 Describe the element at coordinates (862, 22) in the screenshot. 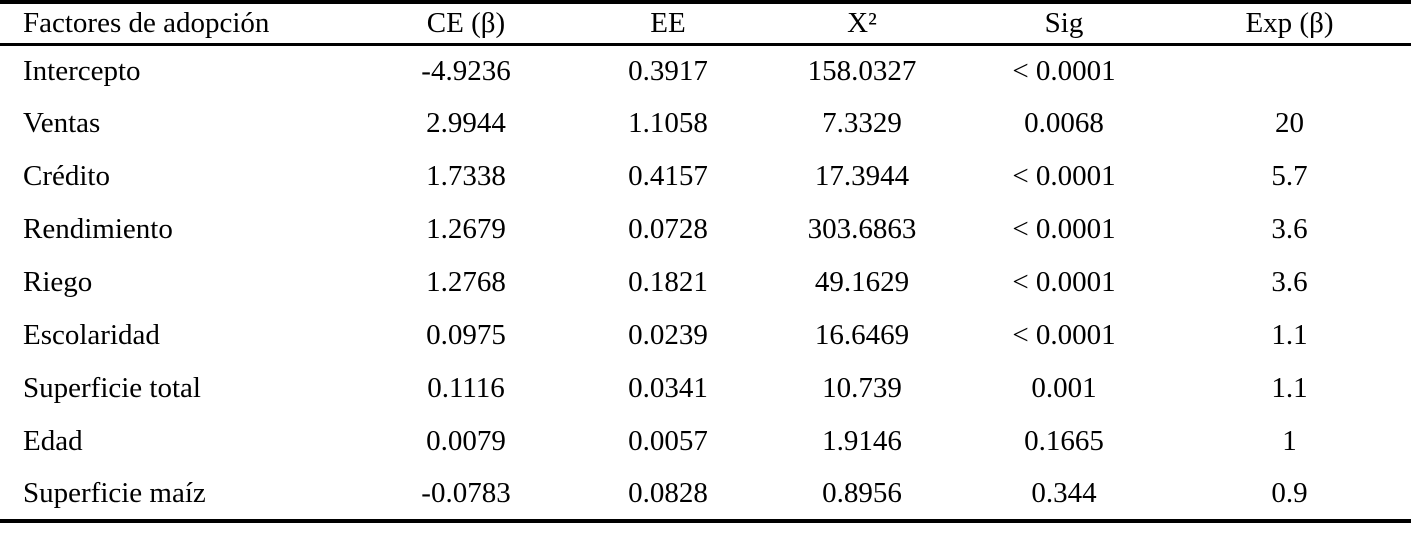

I see `column-header-chi-squared: X²` at that location.